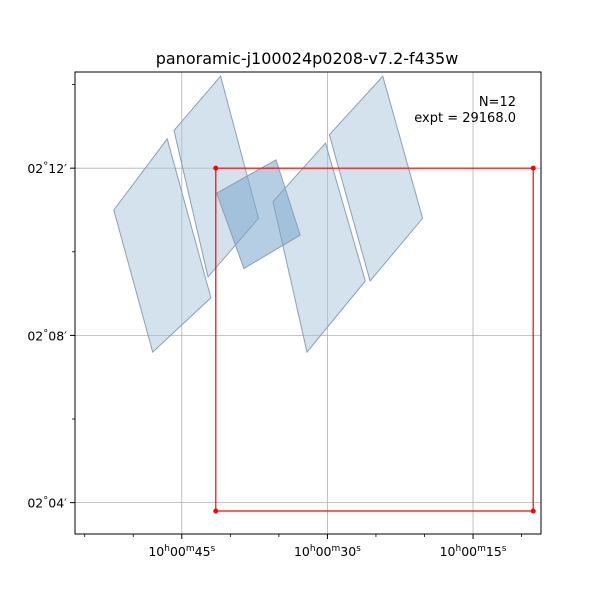 The width and height of the screenshot is (600, 600). I want to click on x-tick-label: 10h00m45s, so click(181, 551).